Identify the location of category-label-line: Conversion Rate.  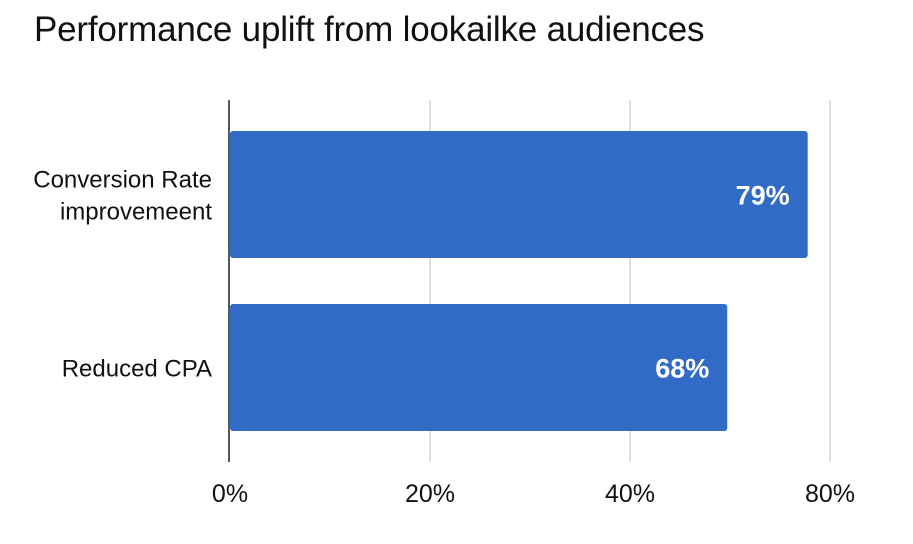
(122, 180).